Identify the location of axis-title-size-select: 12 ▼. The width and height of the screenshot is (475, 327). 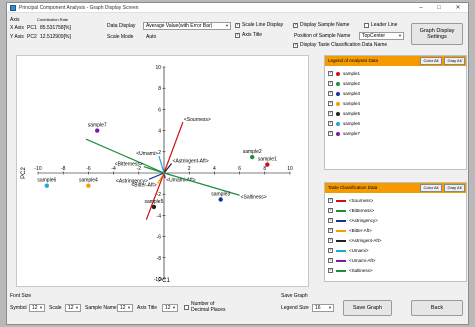
(170, 308).